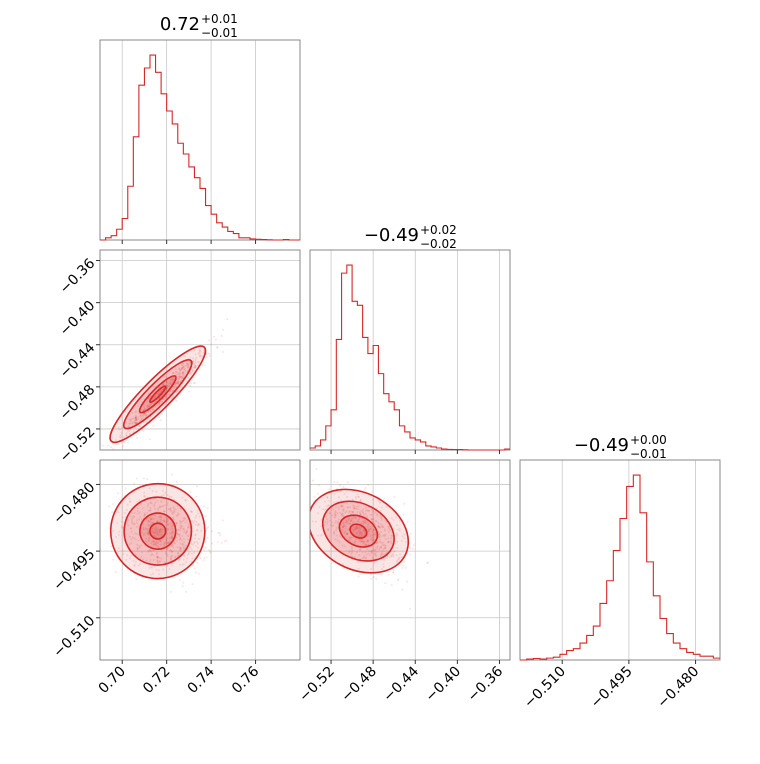 This screenshot has height=764, width=760. Describe the element at coordinates (545, 688) in the screenshot. I see `x-tick-label: −0.510` at that location.